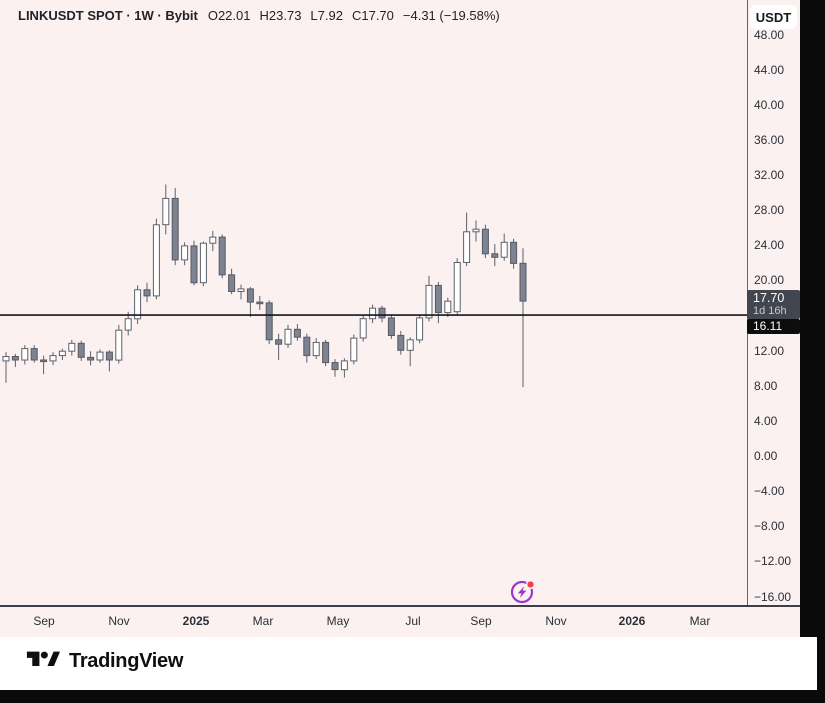  What do you see at coordinates (769, 526) in the screenshot?
I see `price-tick-label: −8.00` at bounding box center [769, 526].